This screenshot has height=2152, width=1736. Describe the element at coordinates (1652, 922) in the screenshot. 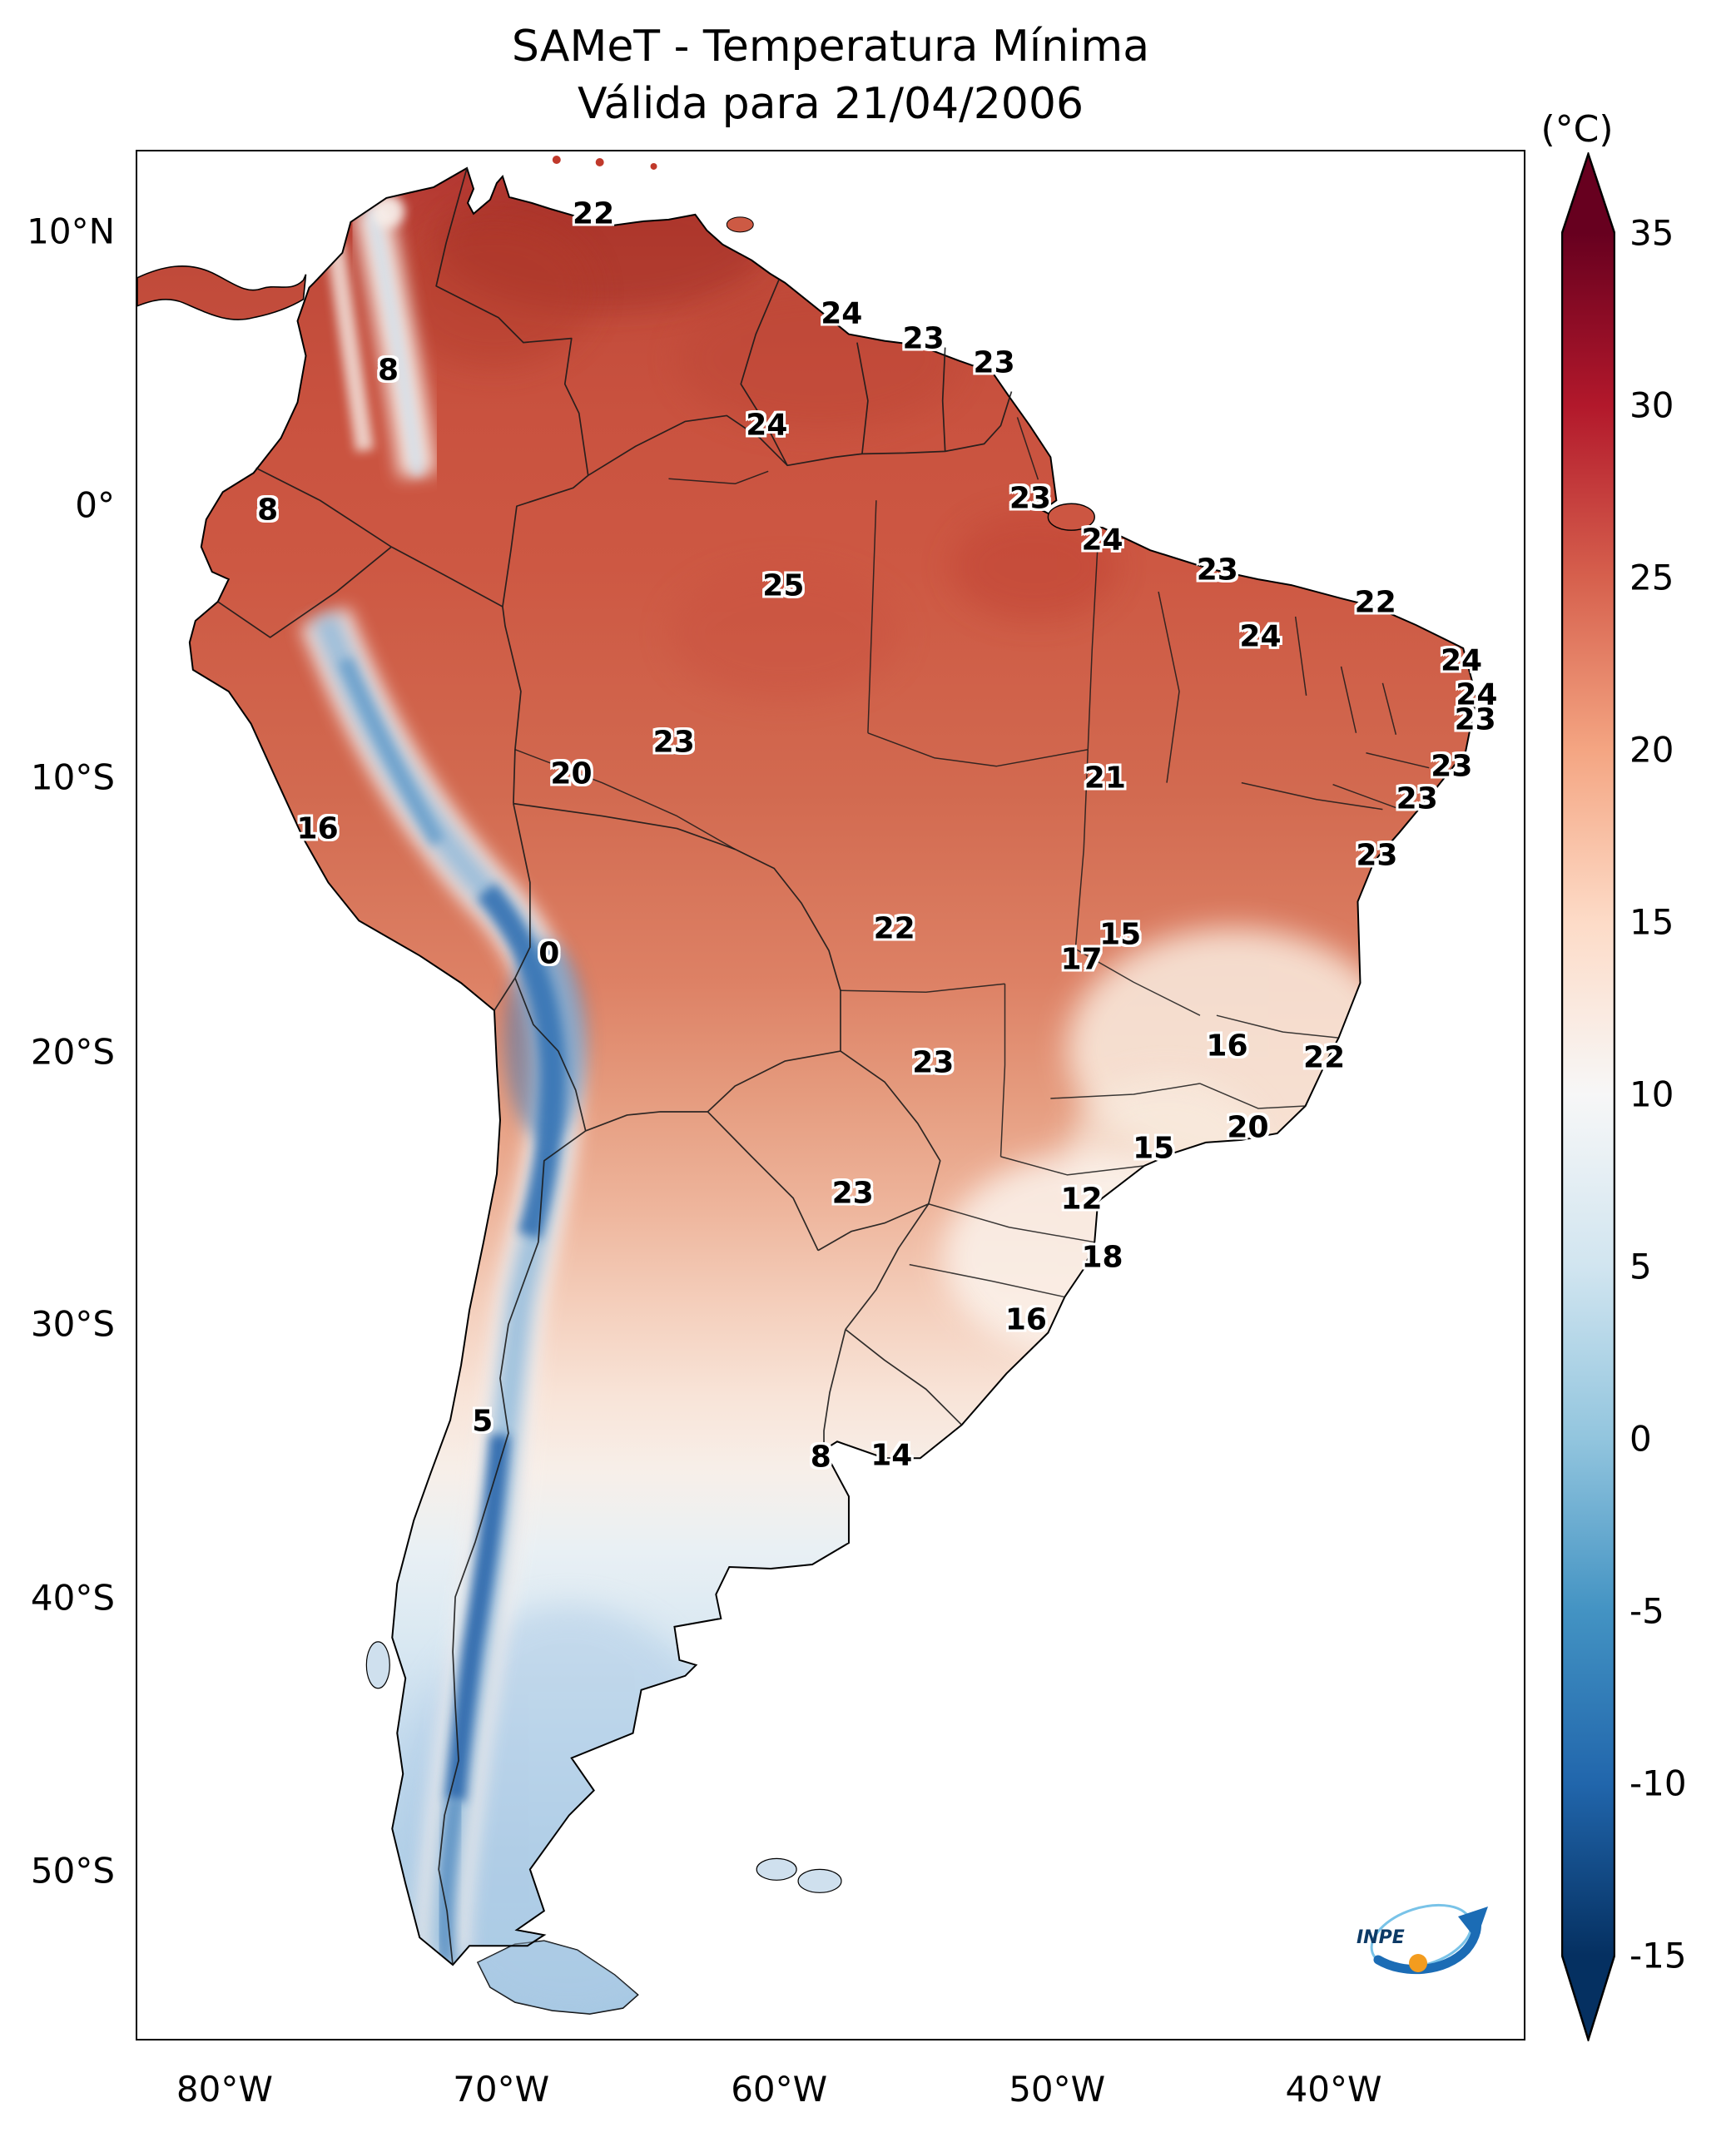

I see `colorbar-tick-label: 15` at that location.